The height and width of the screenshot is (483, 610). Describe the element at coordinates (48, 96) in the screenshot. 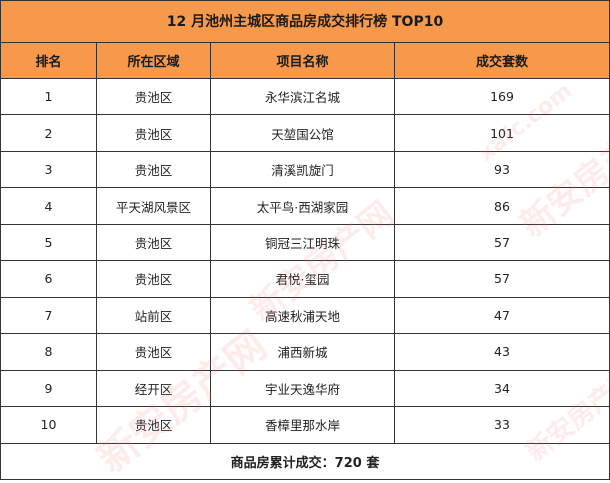

I see `rank-cell: 1` at that location.